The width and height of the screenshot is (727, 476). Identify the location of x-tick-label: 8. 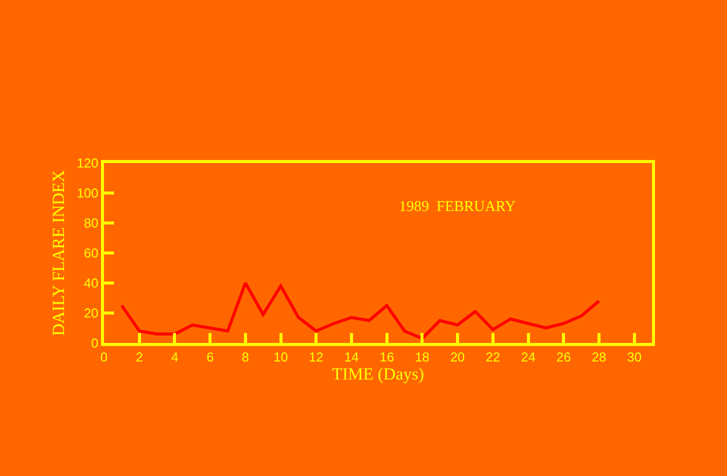
(246, 357).